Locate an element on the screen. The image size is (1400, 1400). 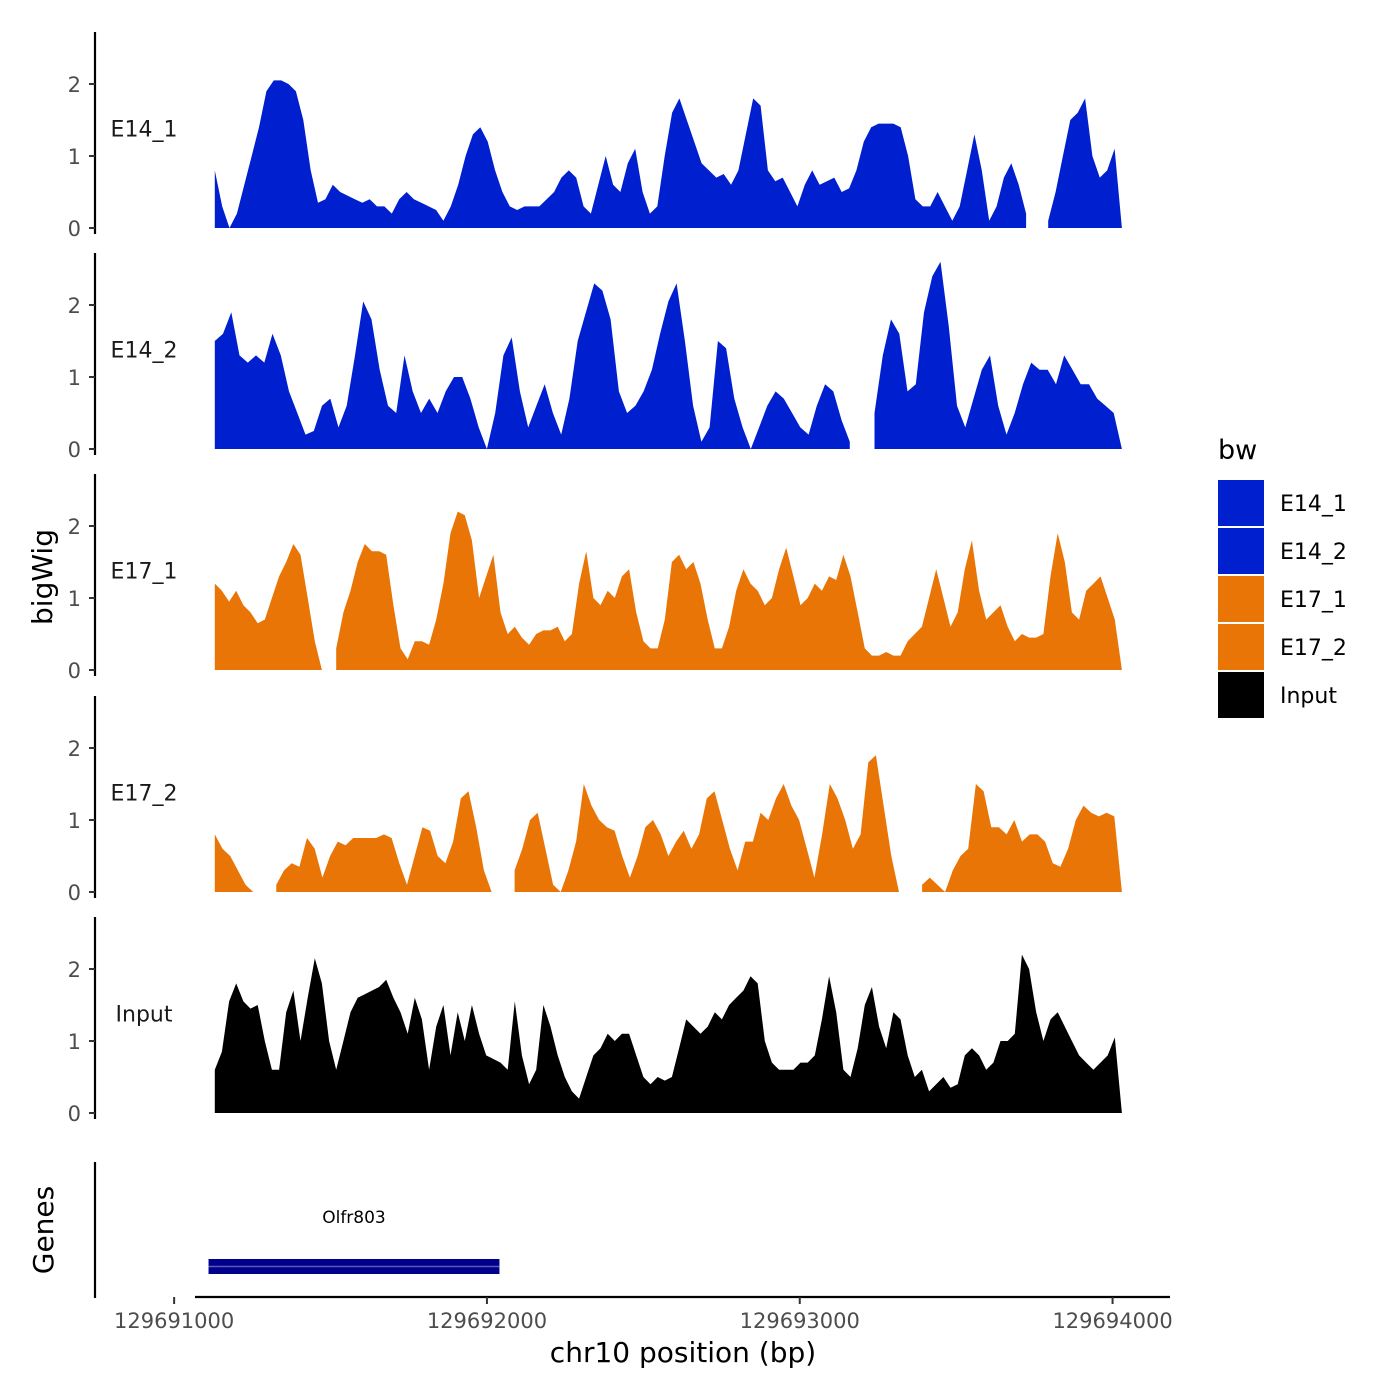
y-axis-title: bigWig is located at coordinates (42, 577).